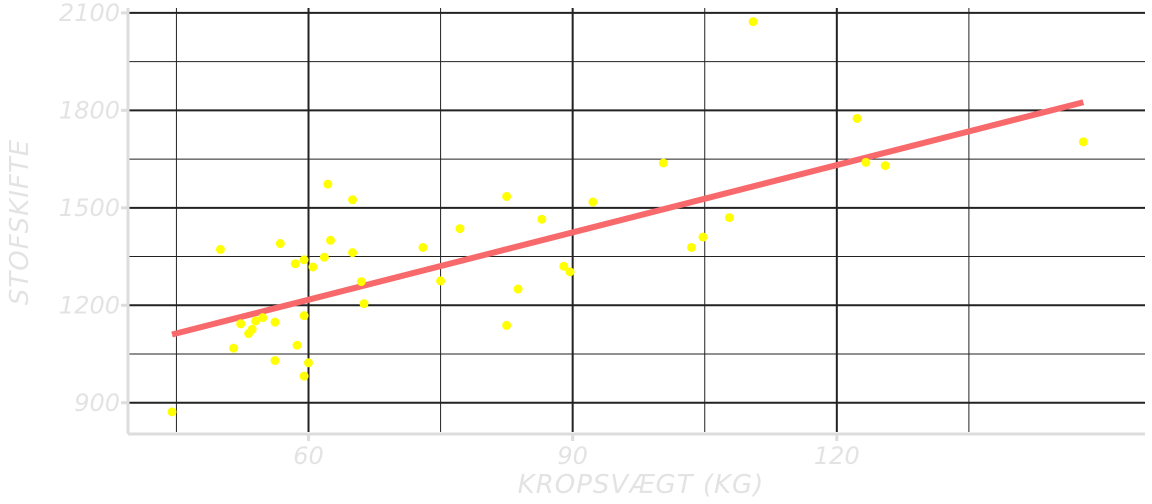  What do you see at coordinates (308, 456) in the screenshot?
I see `x-tick-label: 60` at bounding box center [308, 456].